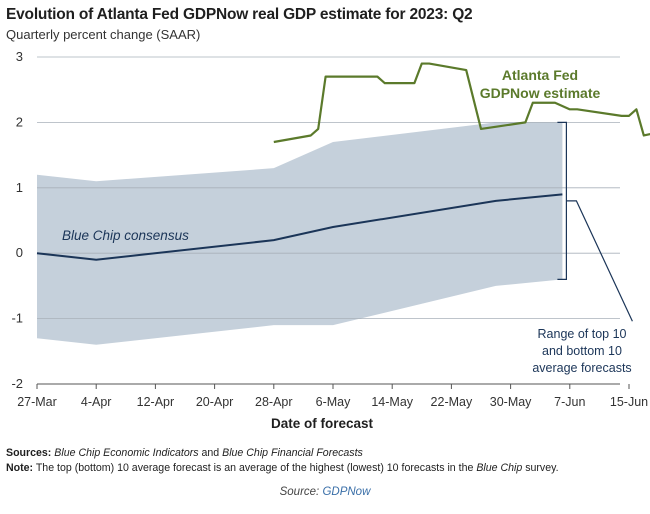  Describe the element at coordinates (215, 402) in the screenshot. I see `x-tick-label: 20-Apr` at that location.